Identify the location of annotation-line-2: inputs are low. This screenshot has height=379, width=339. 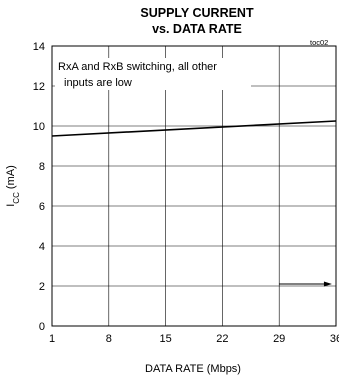
(98, 83).